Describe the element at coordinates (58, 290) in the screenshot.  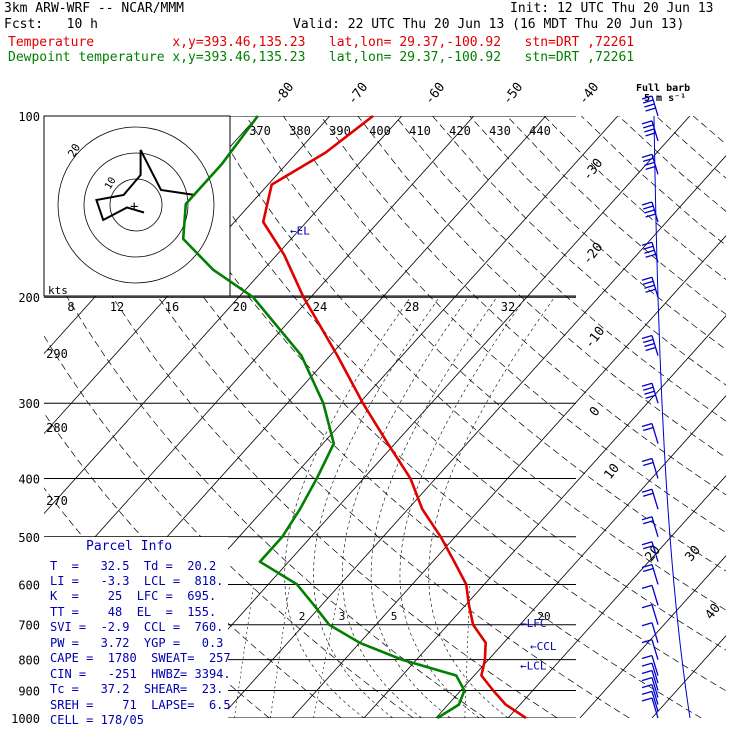
I see `hodograph-units: kts` at that location.